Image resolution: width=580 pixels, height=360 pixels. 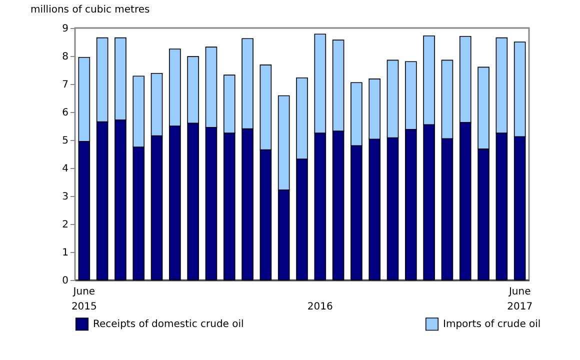 What do you see at coordinates (520, 299) in the screenshot?
I see `x-tick-label: June 2017` at bounding box center [520, 299].